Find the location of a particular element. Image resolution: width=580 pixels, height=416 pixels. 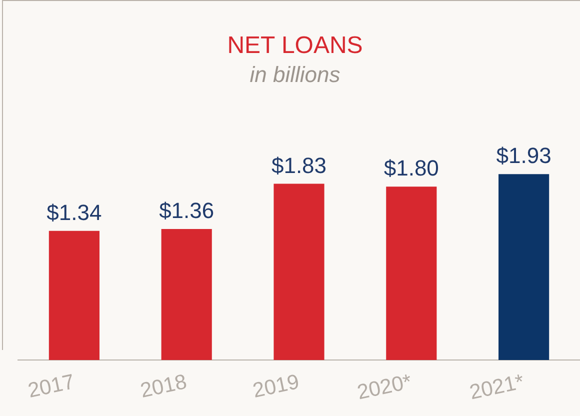

data-label: $1.93 is located at coordinates (524, 155).